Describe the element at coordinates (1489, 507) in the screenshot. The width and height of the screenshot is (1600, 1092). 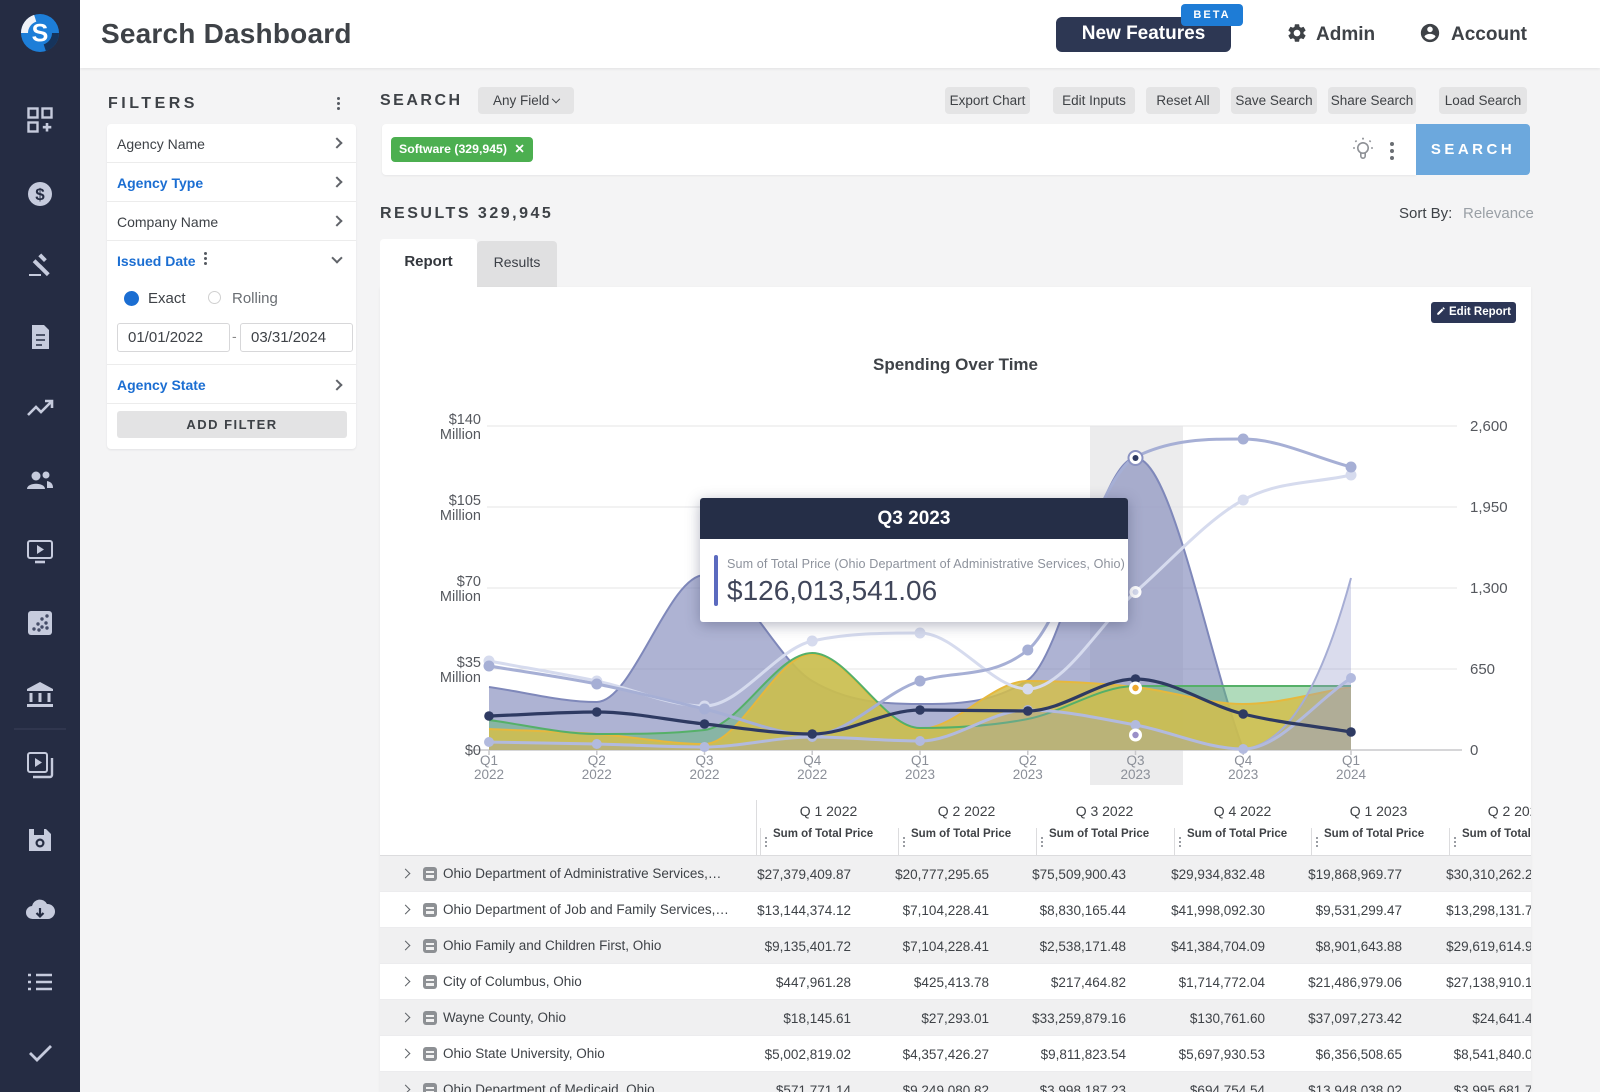
I see `svg-text: 1,950` at that location.